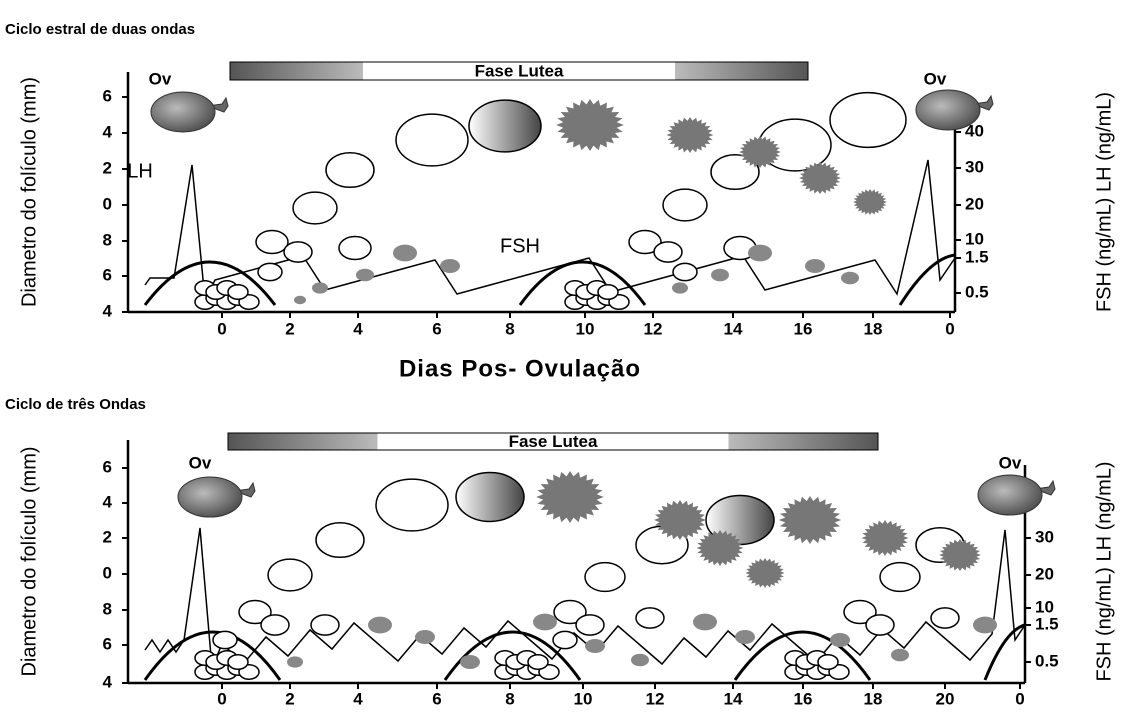  I want to click on x-axis-title: Dias Pos- Ovulação, so click(520, 368).